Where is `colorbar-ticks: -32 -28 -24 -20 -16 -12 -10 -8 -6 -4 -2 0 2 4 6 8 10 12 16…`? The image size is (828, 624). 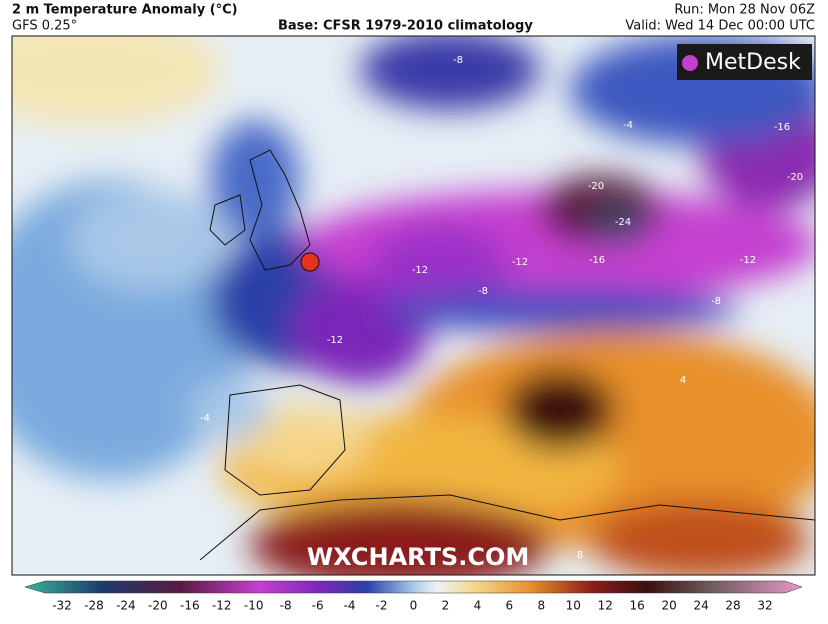
colorbar-ticks: -32 -28 -24 -20 -16 -12 -10 -8 -6 -4 -2 0 2 4 6 8 10 12 16… is located at coordinates (412, 606).